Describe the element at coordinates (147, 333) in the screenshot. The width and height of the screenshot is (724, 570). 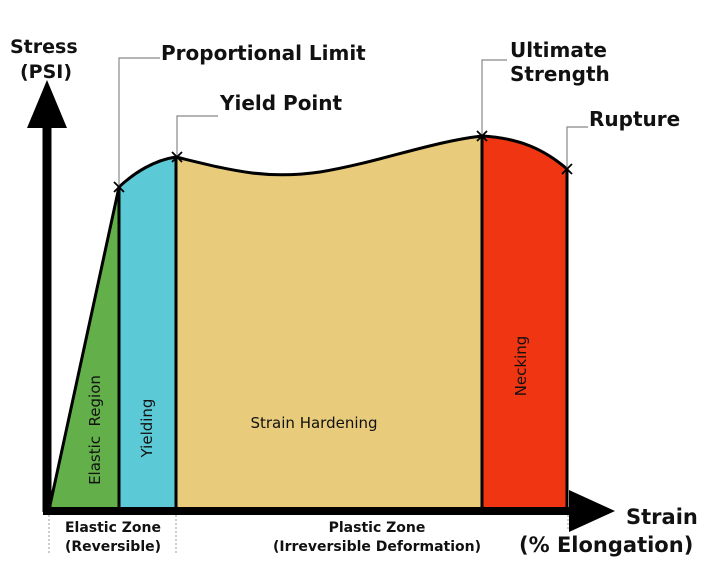
I see `yielding-region` at that location.